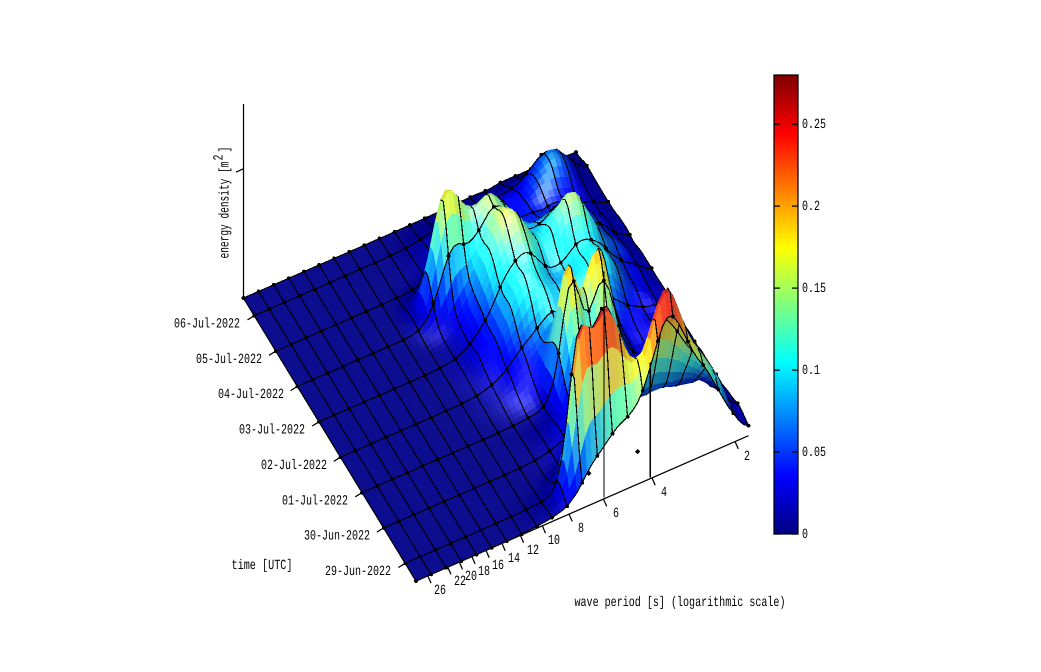 The image size is (1041, 672). I want to click on svg-text: 6, so click(616, 514).